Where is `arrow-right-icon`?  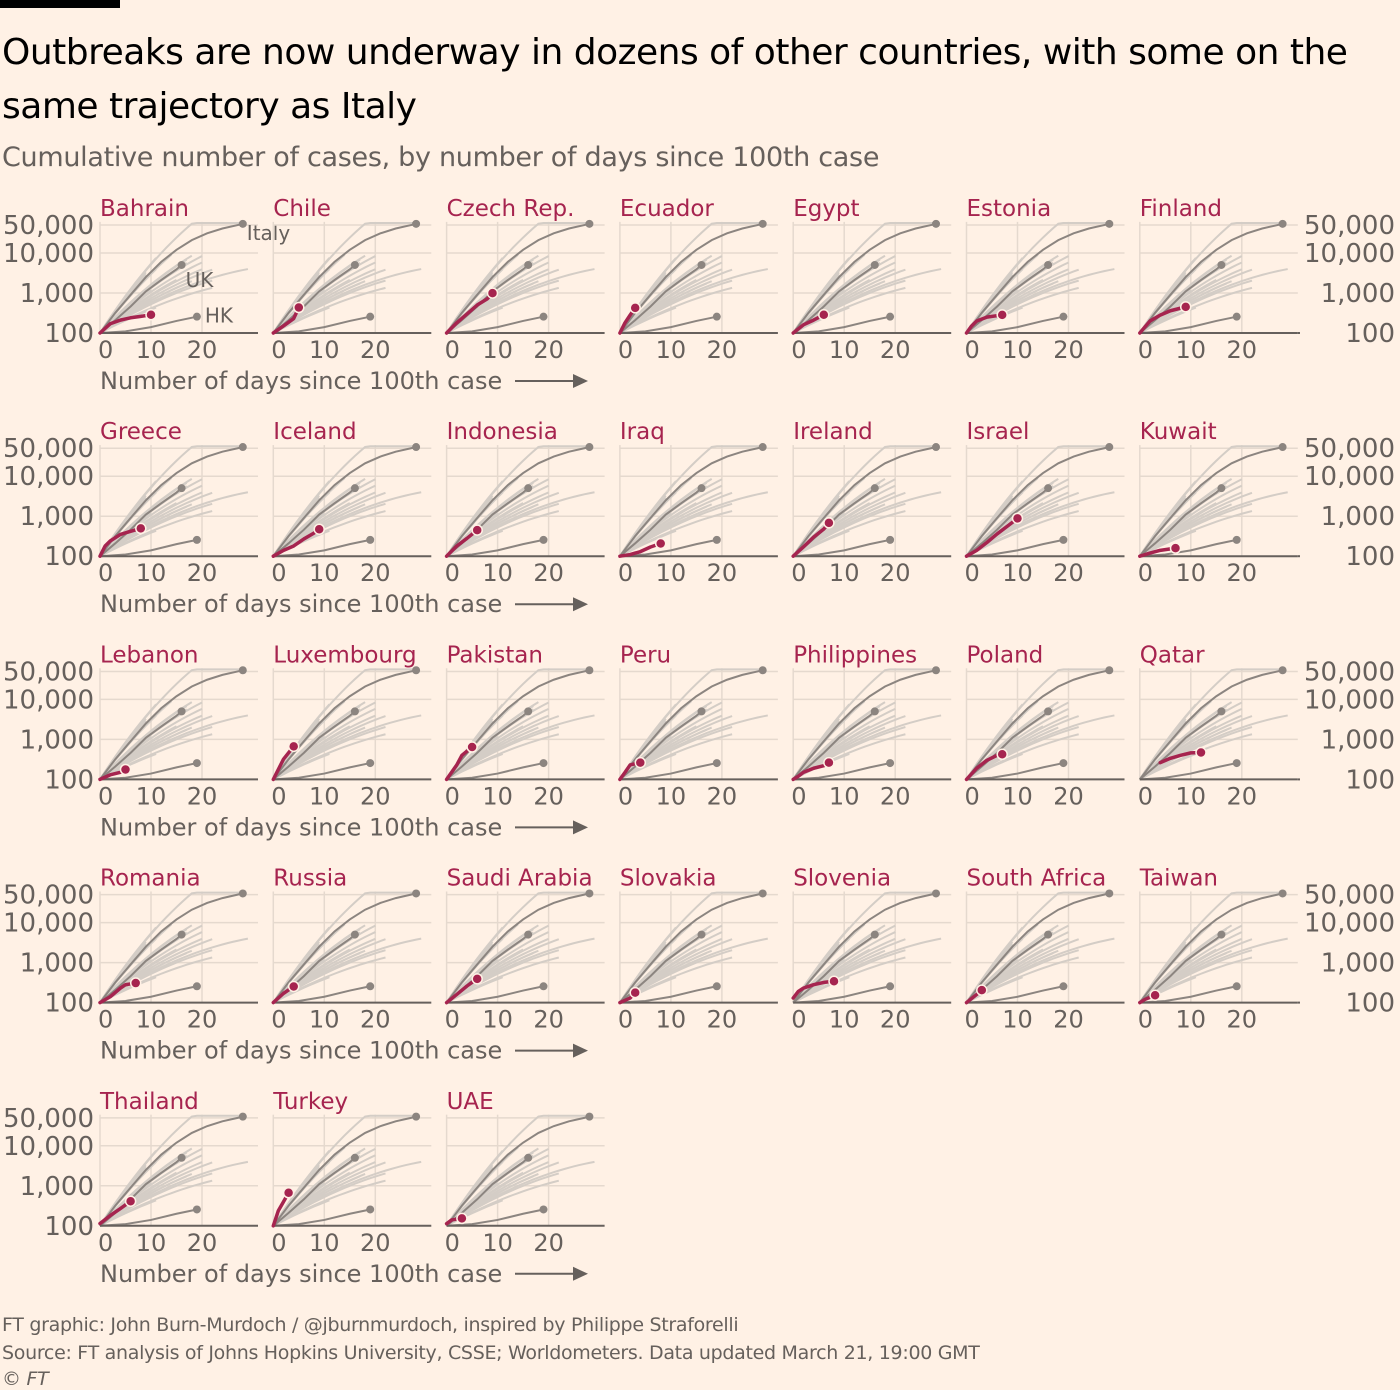
arrow-right-icon is located at coordinates (580, 827).